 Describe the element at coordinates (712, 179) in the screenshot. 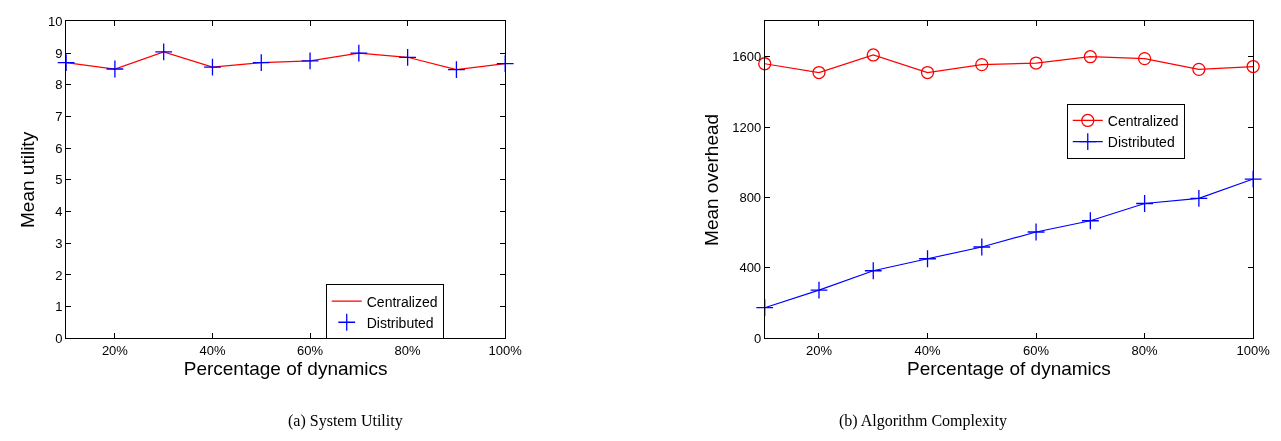

I see `y-axis-title: Mean overhead` at that location.